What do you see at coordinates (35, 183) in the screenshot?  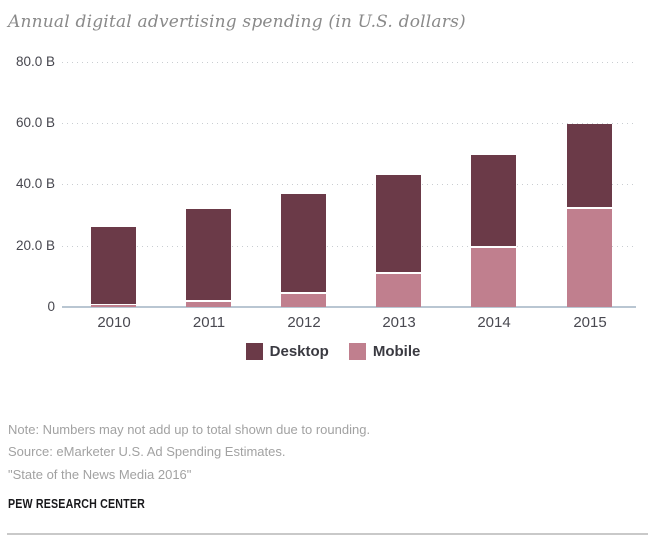 I see `y-tick-label-40: 40.0 B` at bounding box center [35, 183].